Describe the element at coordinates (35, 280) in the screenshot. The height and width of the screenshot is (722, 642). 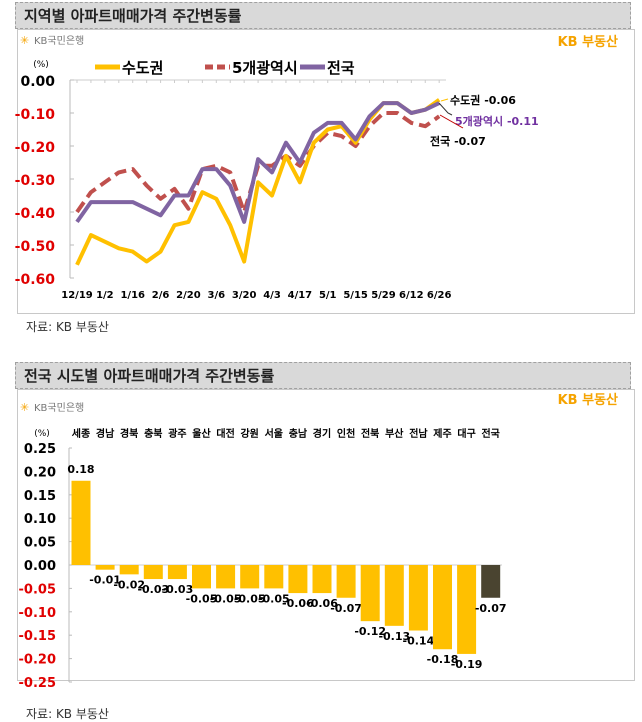
I see `y-tick-label: -0.60` at that location.